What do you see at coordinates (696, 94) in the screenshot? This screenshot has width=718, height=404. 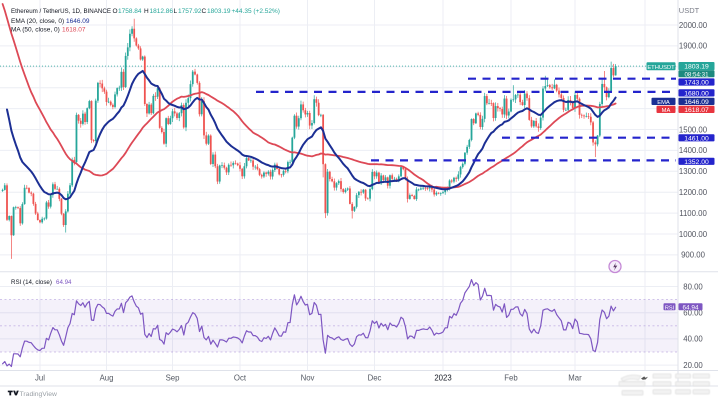 I see `svg-text: 1680.00` at bounding box center [696, 94].